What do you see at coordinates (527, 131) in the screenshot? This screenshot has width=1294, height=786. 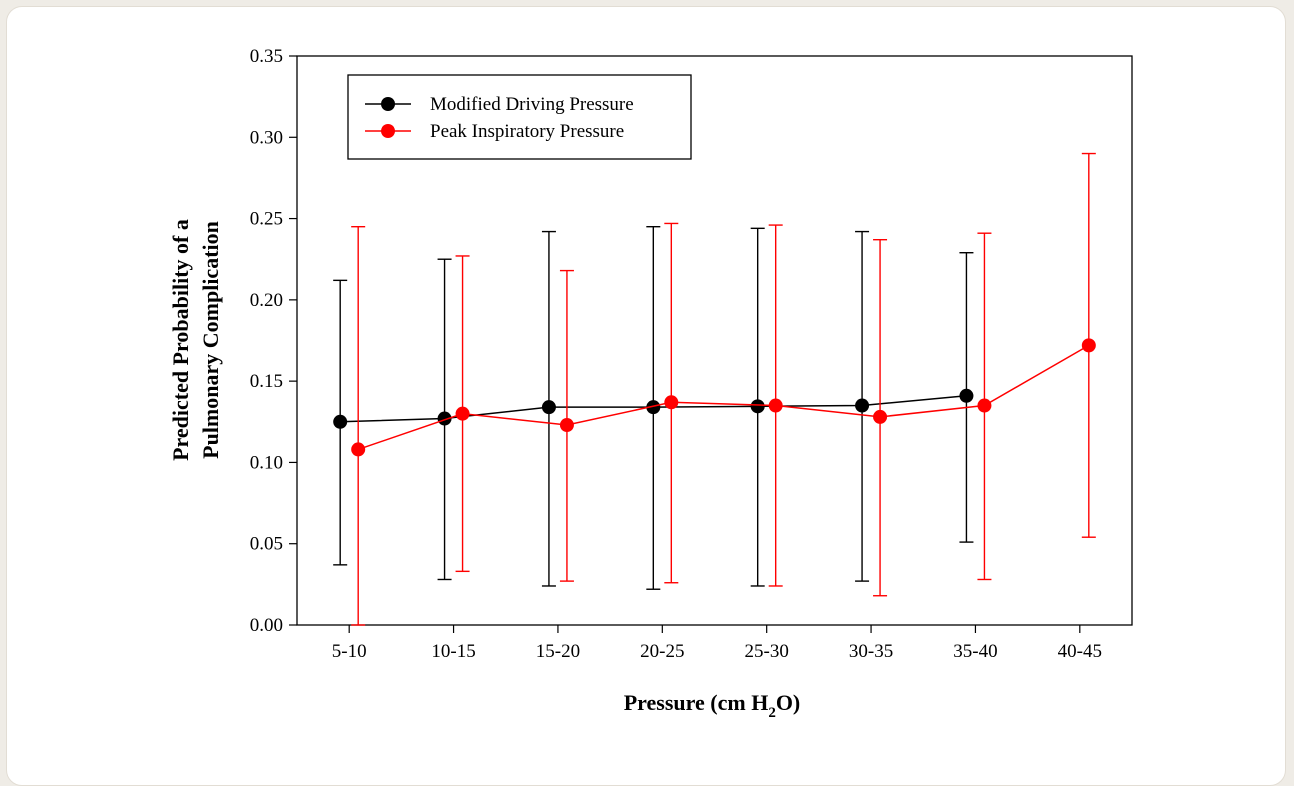 I see `legend-label: Peak Inspiratory Pressure` at bounding box center [527, 131].